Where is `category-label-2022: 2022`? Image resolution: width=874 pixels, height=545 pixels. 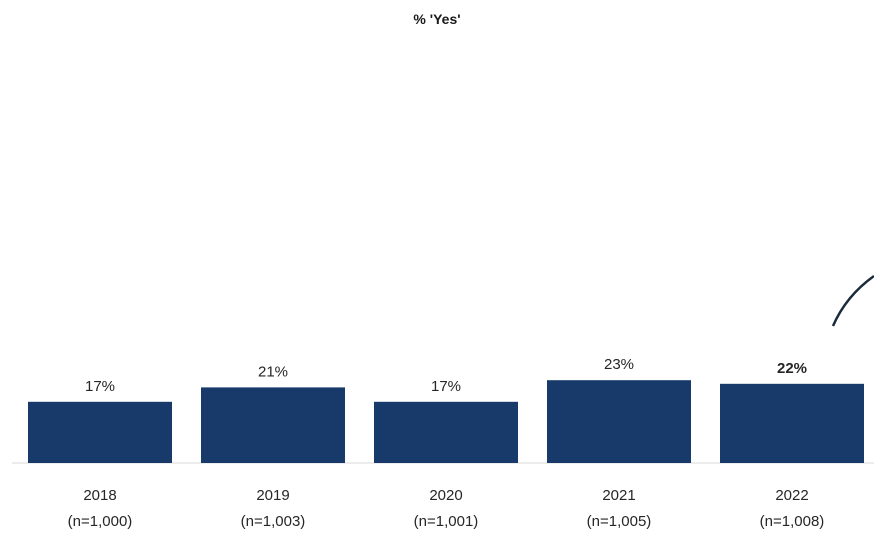
category-label-2022: 2022 is located at coordinates (791, 495).